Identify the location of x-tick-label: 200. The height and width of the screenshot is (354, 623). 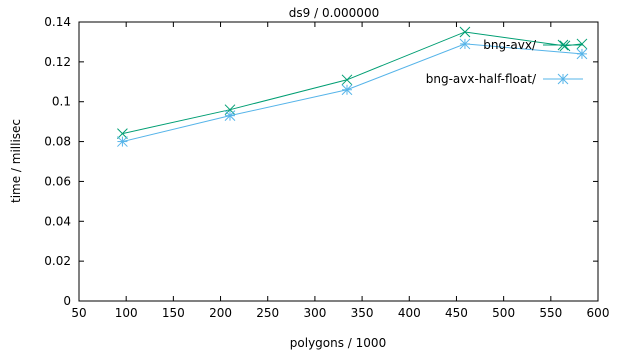
(220, 313).